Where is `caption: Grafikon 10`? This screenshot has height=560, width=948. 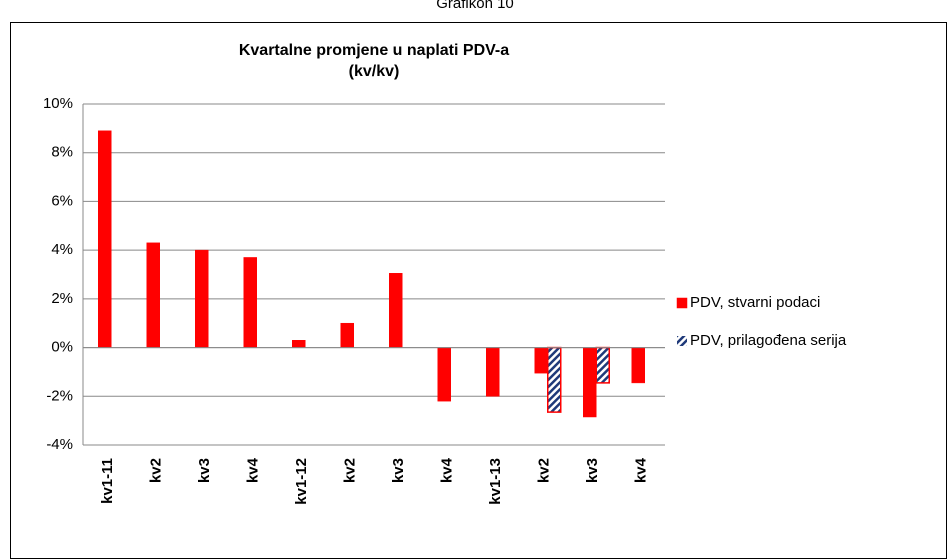
caption: Grafikon 10 is located at coordinates (475, 6).